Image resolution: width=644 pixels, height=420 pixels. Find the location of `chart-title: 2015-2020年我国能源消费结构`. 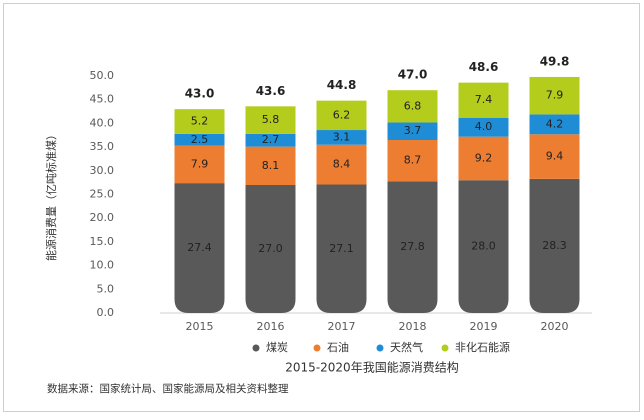

chart-title: 2015-2020年我国能源消费结构 is located at coordinates (371, 367).